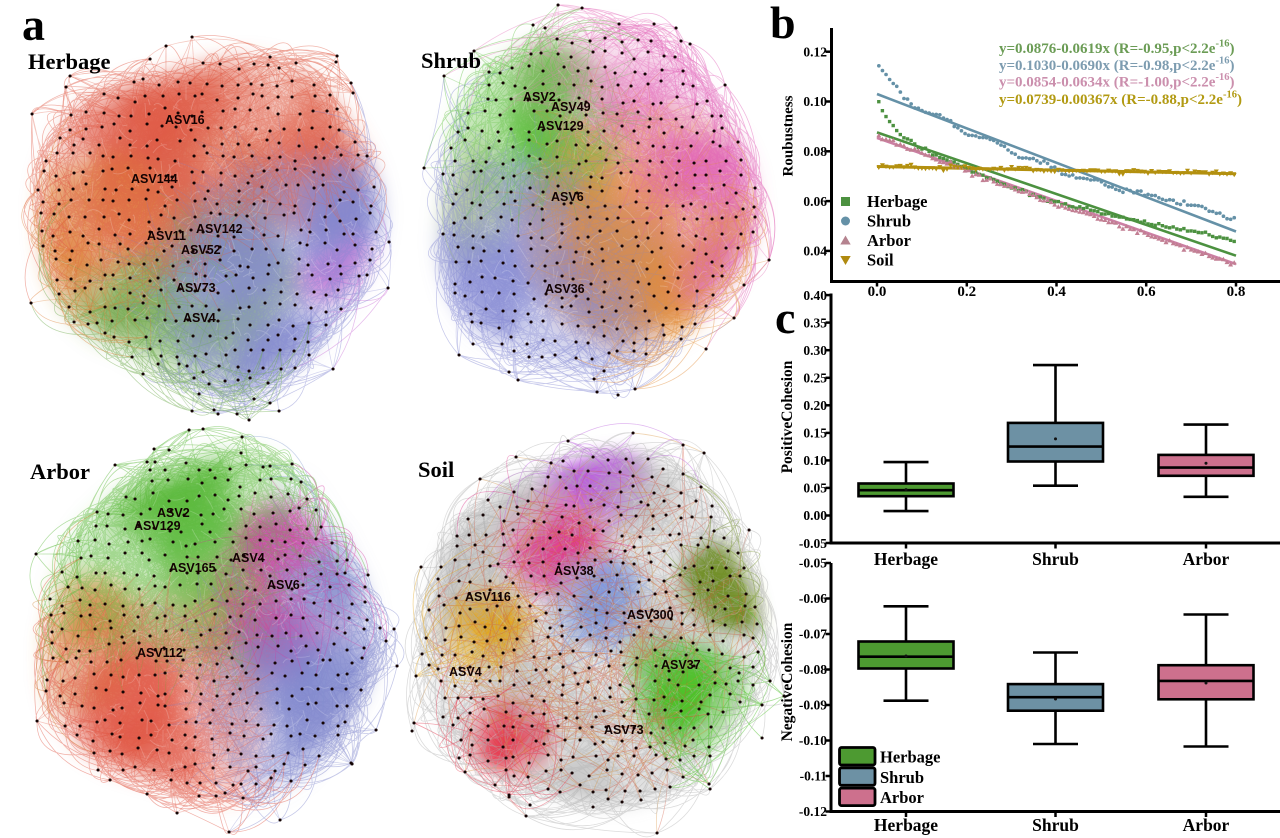 This screenshot has height=838, width=1280. What do you see at coordinates (1146, 292) in the screenshot?
I see `svg-text: 0.6` at bounding box center [1146, 292].